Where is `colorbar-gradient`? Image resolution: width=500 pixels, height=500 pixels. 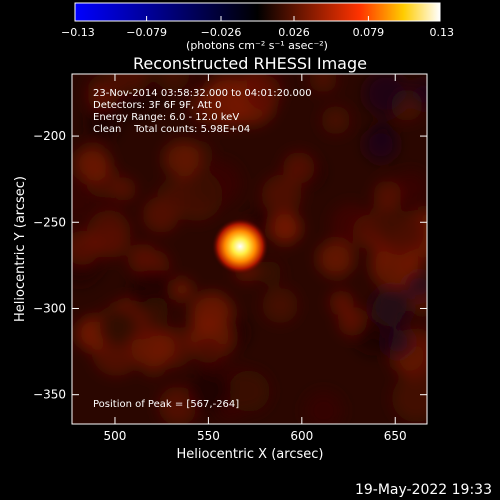 colorbar-gradient is located at coordinates (257, 12).